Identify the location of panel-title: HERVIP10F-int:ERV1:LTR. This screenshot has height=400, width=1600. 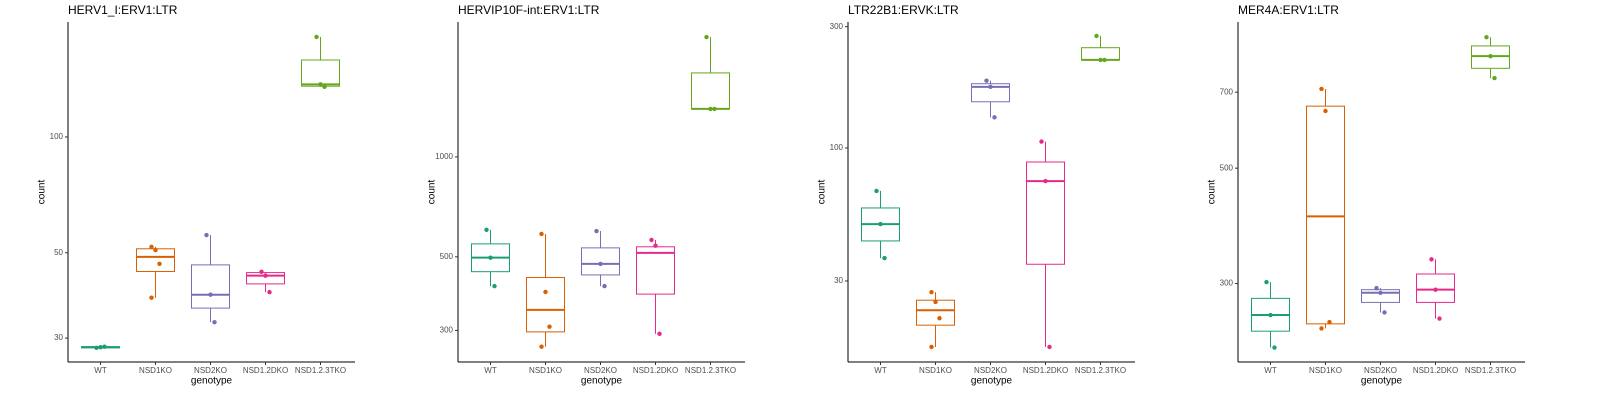
(529, 10).